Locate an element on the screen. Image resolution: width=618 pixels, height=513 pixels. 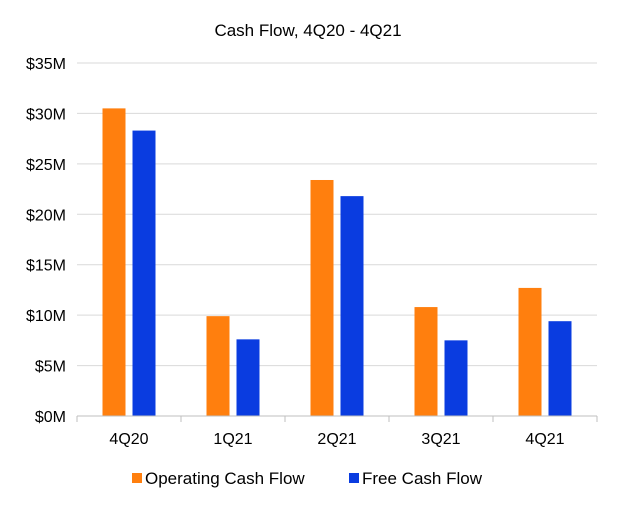
legend-label: Free Cash Flow is located at coordinates (422, 478).